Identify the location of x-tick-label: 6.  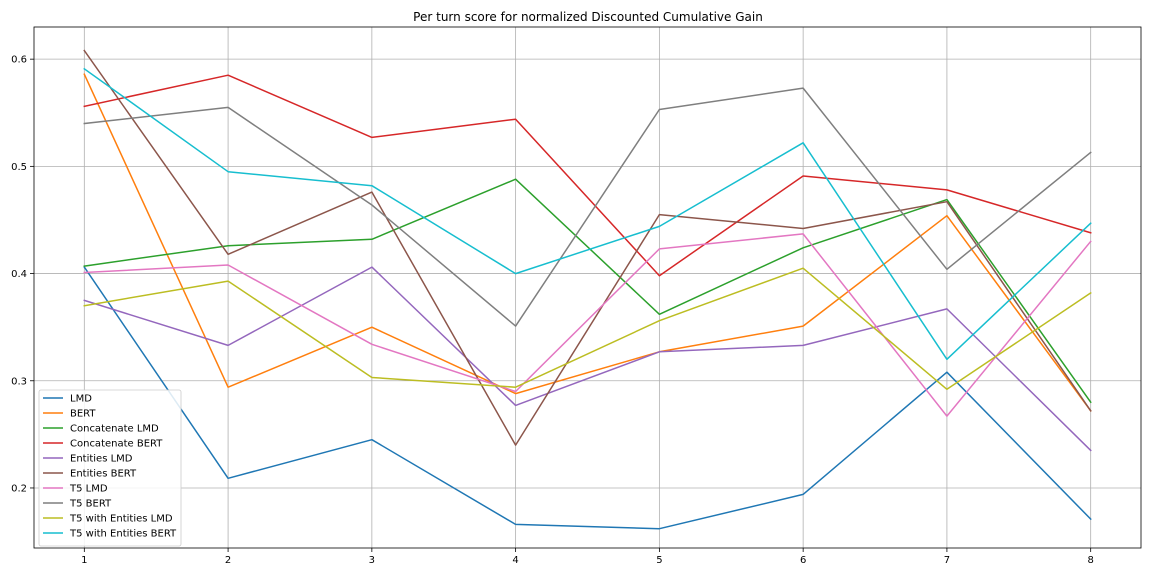
(803, 560).